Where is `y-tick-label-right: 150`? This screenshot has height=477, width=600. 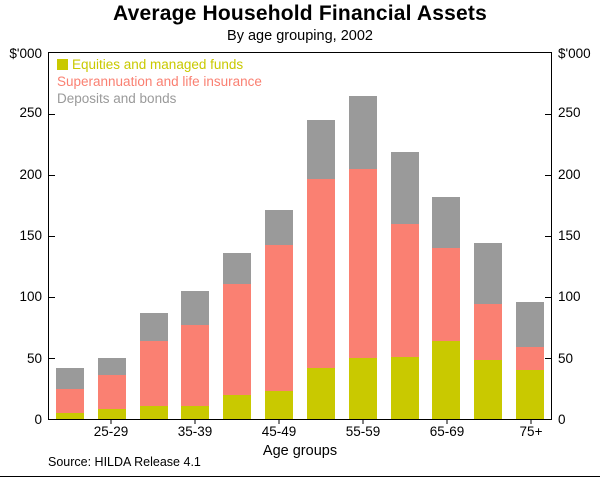
y-tick-label-right: 150 is located at coordinates (569, 235).